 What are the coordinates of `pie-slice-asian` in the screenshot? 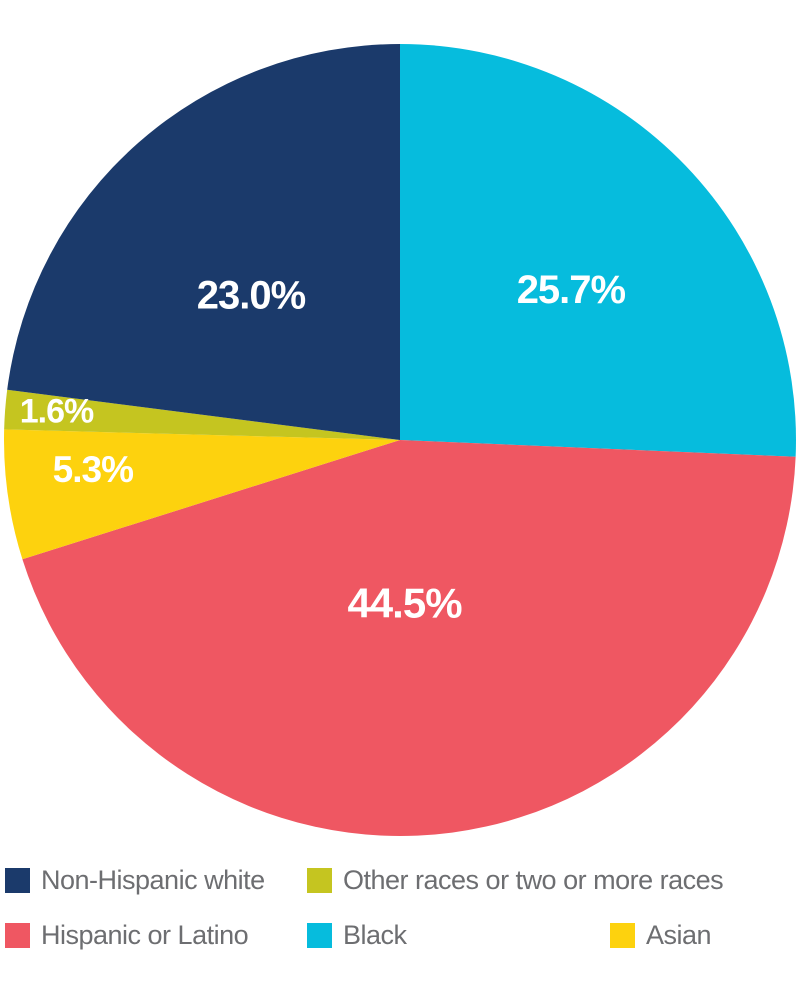 It's located at (201, 494).